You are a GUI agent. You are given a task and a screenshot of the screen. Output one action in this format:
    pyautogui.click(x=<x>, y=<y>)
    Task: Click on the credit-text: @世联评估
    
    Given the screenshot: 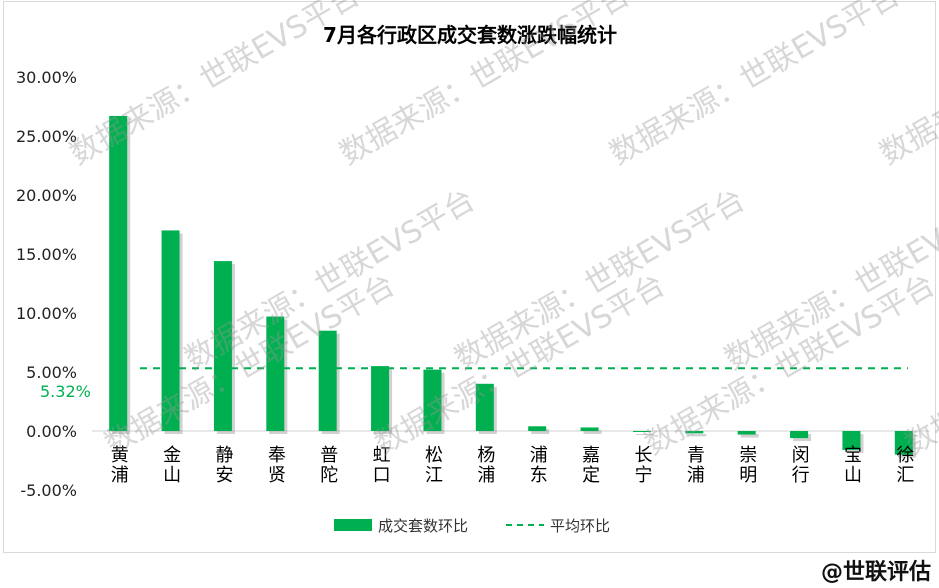 What is the action you would take?
    pyautogui.click(x=875, y=572)
    